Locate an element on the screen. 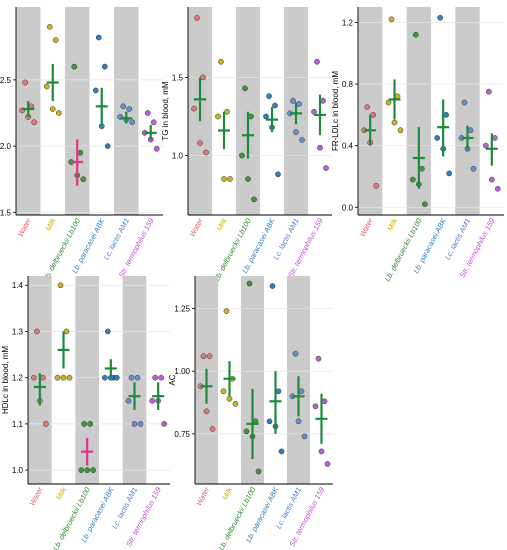 The height and width of the screenshot is (550, 507). y-tick-label: 1.0 is located at coordinates (178, 156).